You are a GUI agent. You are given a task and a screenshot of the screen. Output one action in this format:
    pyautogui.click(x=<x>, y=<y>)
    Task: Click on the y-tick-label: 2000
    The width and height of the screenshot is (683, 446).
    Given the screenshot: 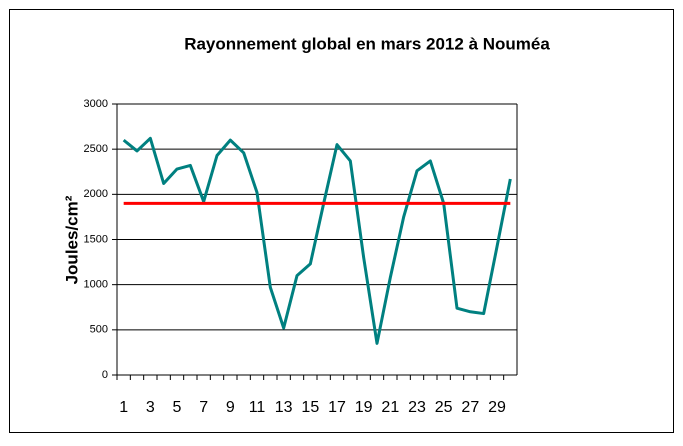 What is the action you would take?
    pyautogui.click(x=96, y=194)
    